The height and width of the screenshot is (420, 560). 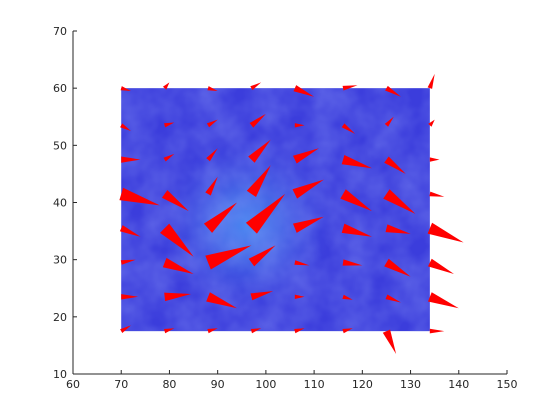 What do you see at coordinates (121, 384) in the screenshot?
I see `x-tick-label: 70` at bounding box center [121, 384].